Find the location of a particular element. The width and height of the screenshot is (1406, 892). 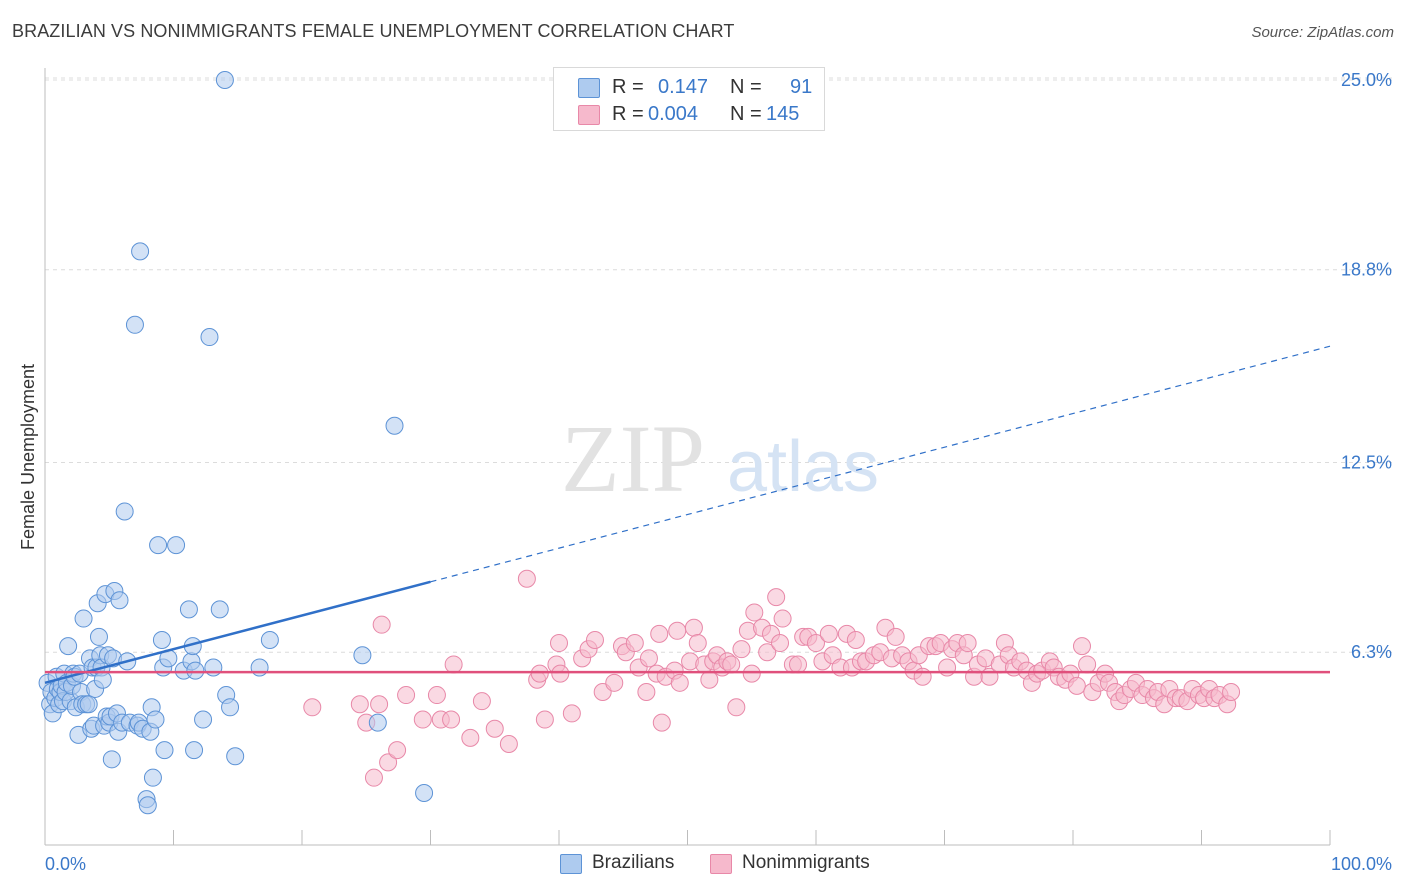

y-tick-label: 25.0% is located at coordinates (1366, 80).